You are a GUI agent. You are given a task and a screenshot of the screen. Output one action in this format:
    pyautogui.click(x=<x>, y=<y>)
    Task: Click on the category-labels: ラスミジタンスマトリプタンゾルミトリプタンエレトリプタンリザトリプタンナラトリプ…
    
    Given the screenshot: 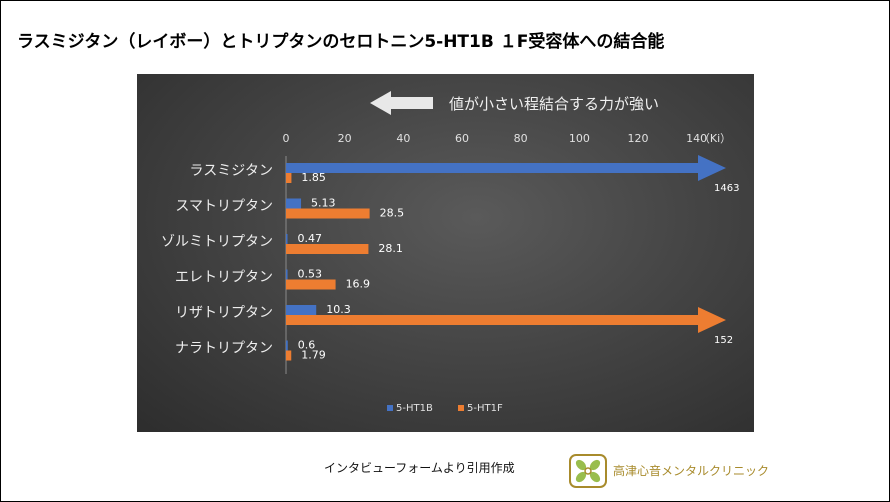 What is the action you would take?
    pyautogui.click(x=217, y=260)
    